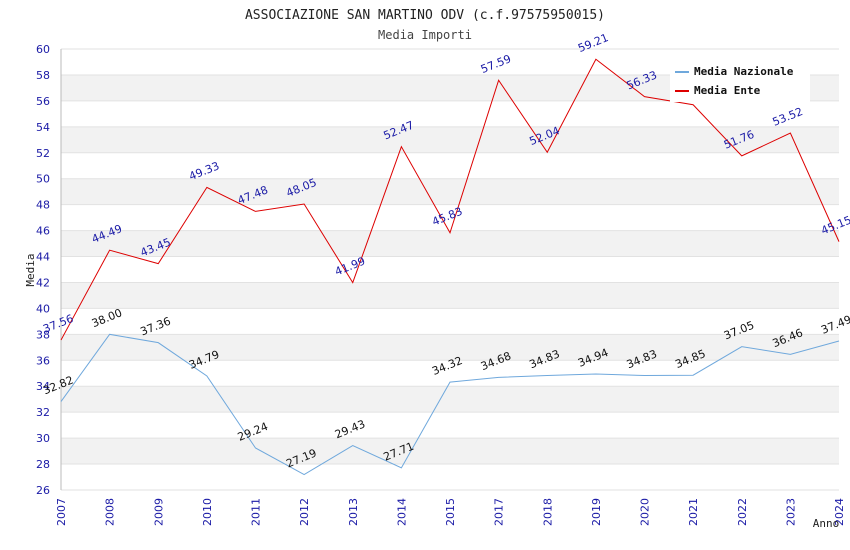  What do you see at coordinates (43, 438) in the screenshot?
I see `y-tick-label: 30` at bounding box center [43, 438].